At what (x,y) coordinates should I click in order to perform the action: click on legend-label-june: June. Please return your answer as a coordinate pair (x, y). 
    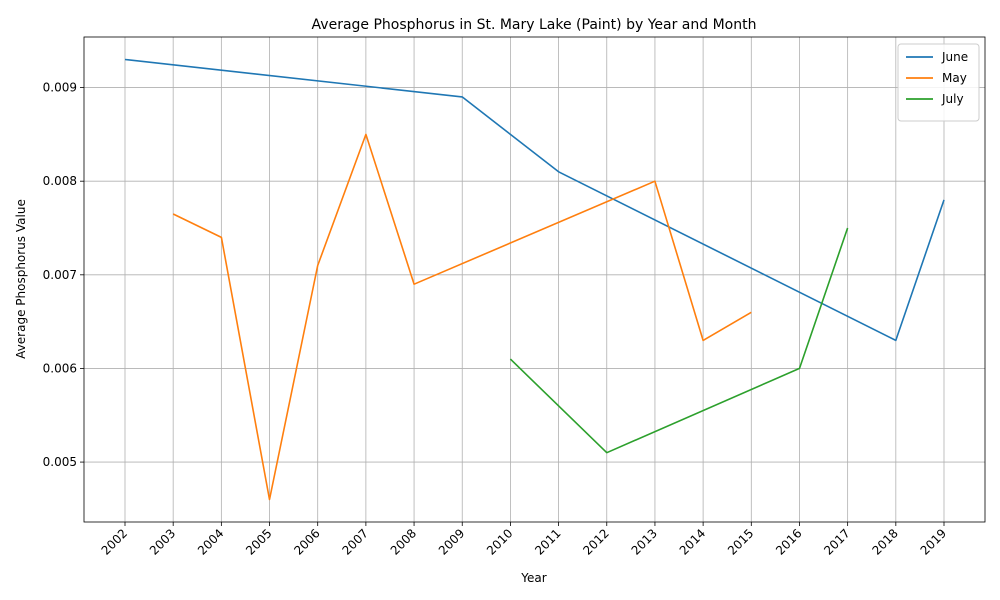
    Looking at the image, I should click on (954, 57).